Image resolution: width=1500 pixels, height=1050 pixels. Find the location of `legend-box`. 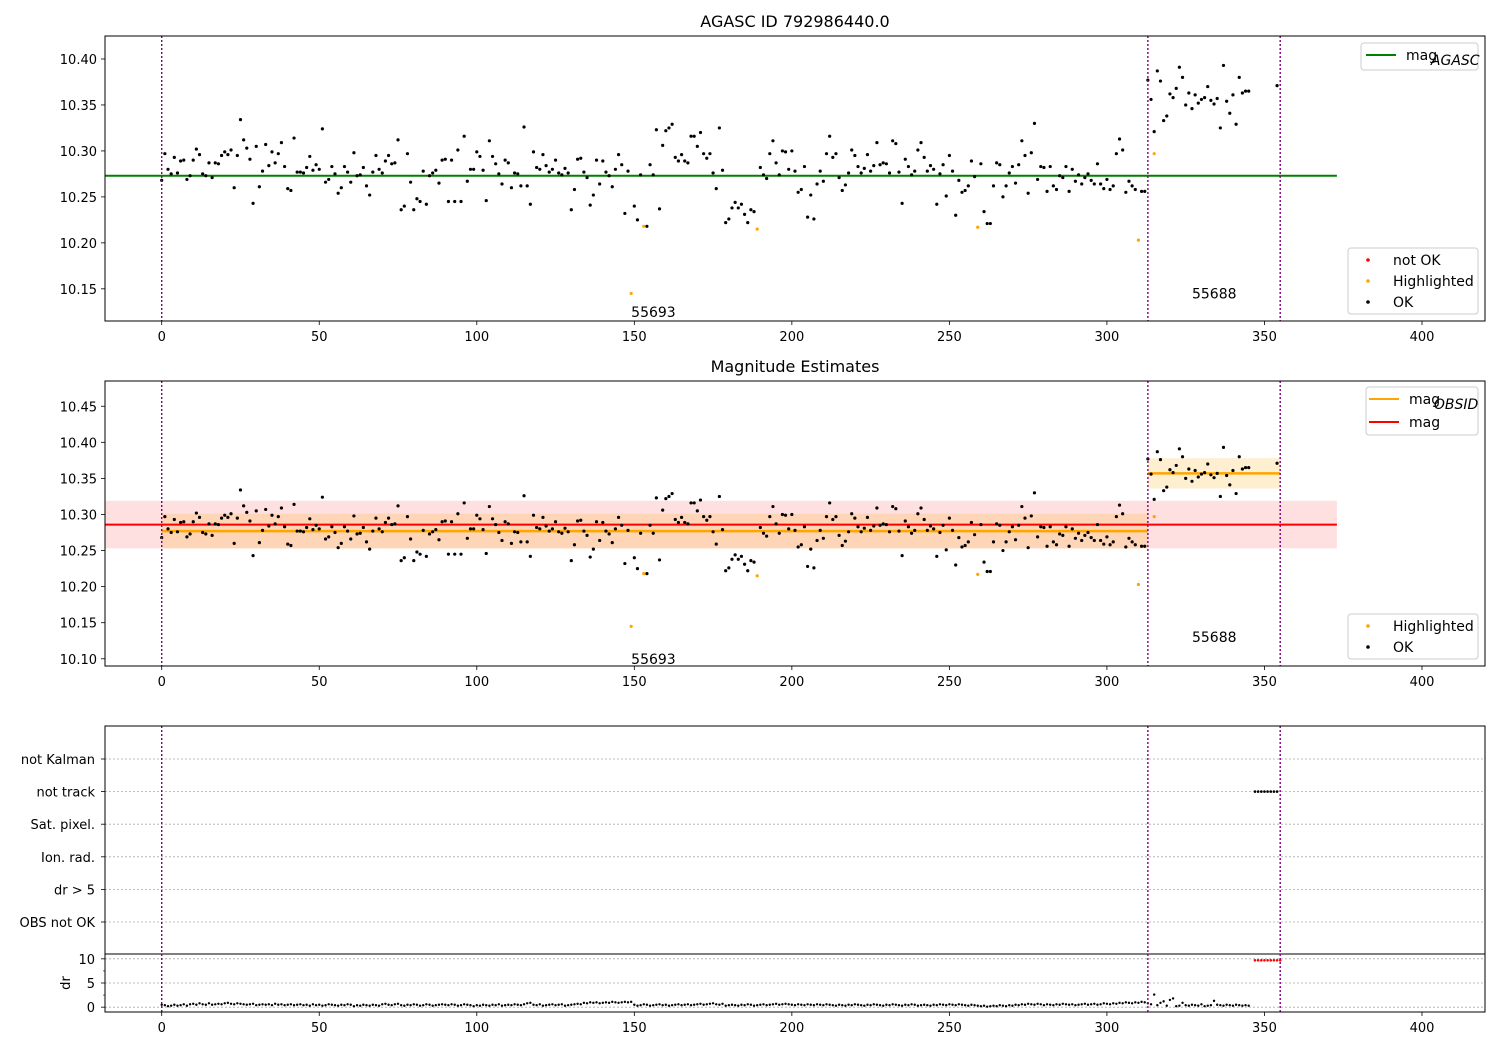

legend-box is located at coordinates (1419, 56).